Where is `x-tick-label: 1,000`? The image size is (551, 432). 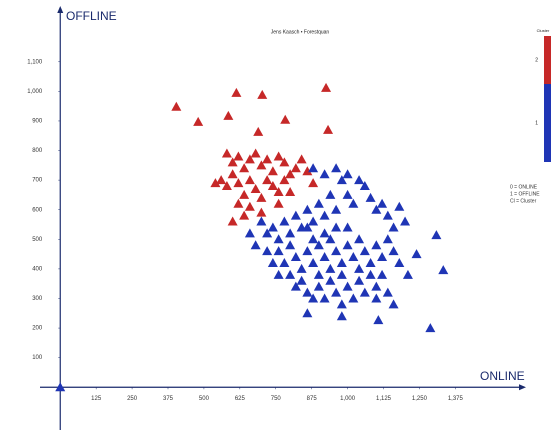 x-tick-label: 1,000 is located at coordinates (348, 399).